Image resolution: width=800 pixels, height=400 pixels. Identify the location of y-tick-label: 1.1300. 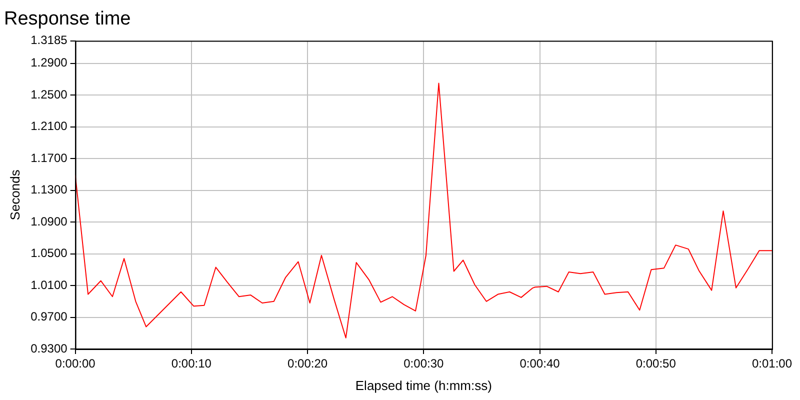
(49, 189).